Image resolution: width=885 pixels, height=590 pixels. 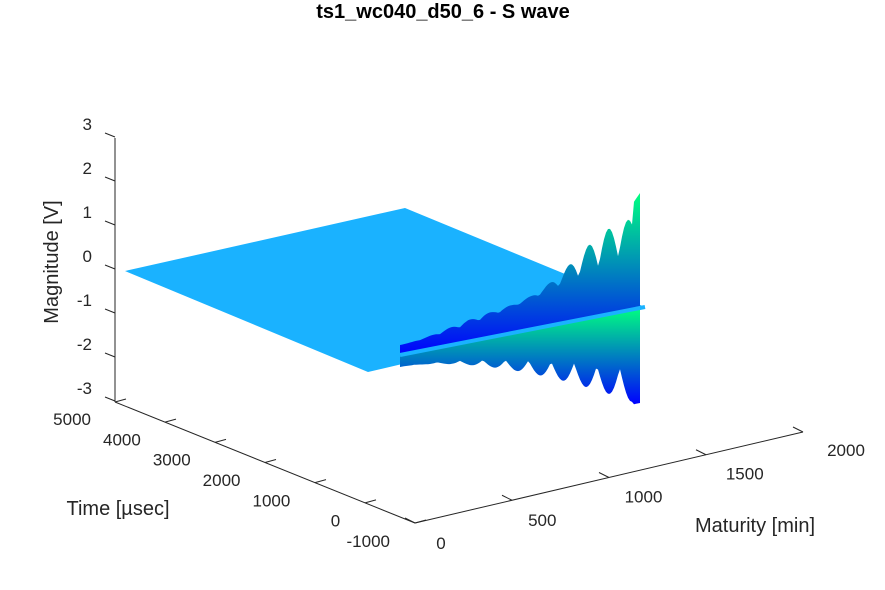 I want to click on z-tick-label: 3, so click(x=87, y=124).